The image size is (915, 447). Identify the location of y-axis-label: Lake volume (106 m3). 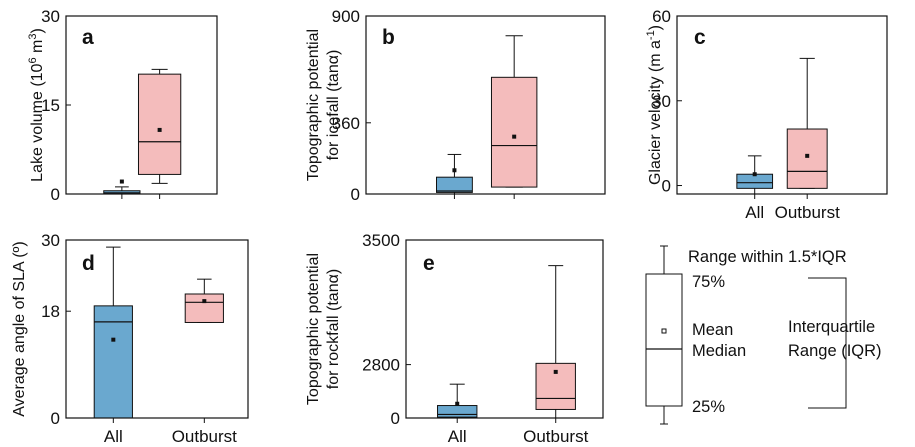
(36, 105).